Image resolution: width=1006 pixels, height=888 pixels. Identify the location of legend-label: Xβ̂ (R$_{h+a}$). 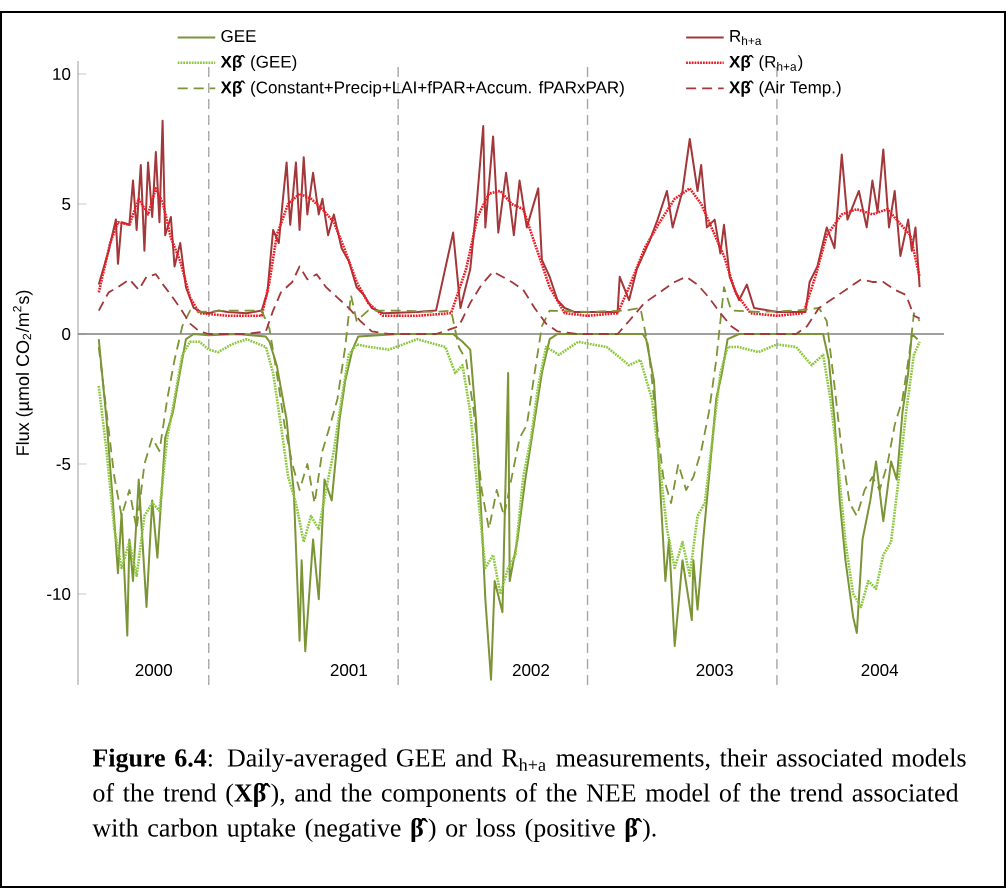
(766, 63).